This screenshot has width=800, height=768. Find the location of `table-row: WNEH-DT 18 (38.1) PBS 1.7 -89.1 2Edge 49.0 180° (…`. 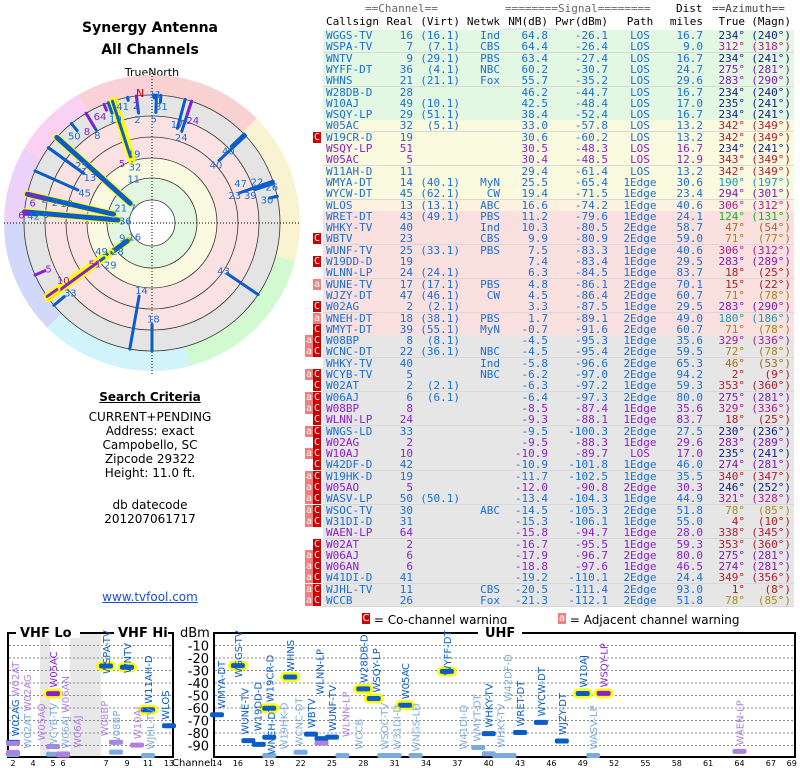

table-row: WNEH-DT 18 (38.1) PBS 1.7 -89.1 2Edge 49.0 180° (… is located at coordinates (558, 318).